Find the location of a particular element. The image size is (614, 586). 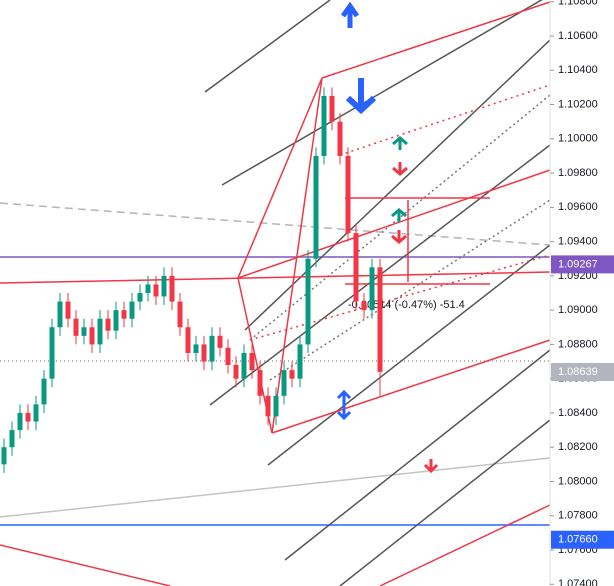

y-tick-label: 1.08400 is located at coordinates (578, 413).